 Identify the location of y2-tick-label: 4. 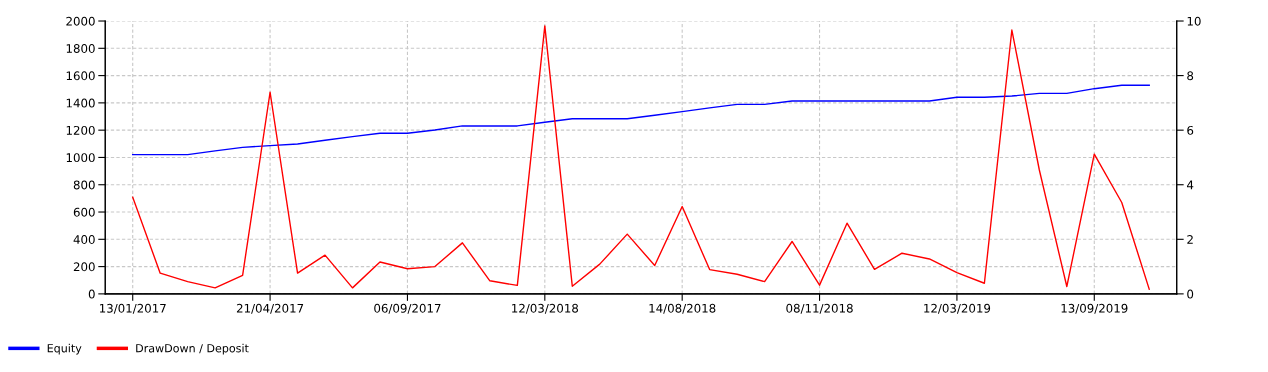
(1190, 185).